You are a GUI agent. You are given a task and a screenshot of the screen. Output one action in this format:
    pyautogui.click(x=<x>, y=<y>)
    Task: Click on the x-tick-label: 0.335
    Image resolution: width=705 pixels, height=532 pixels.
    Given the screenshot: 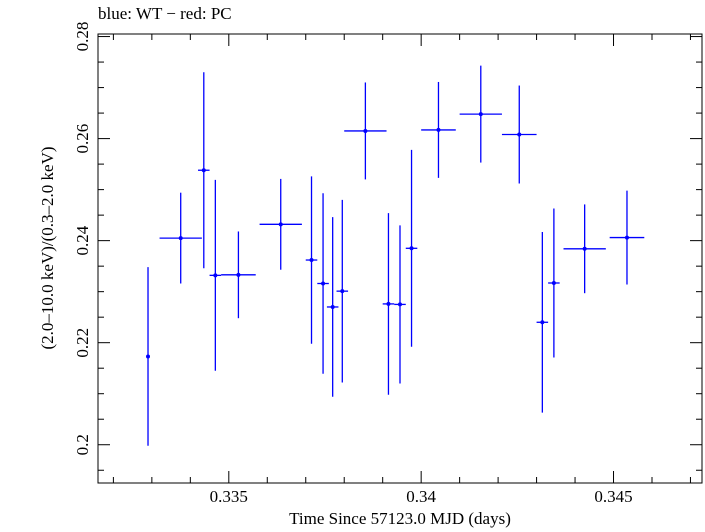 What is the action you would take?
    pyautogui.click(x=229, y=496)
    